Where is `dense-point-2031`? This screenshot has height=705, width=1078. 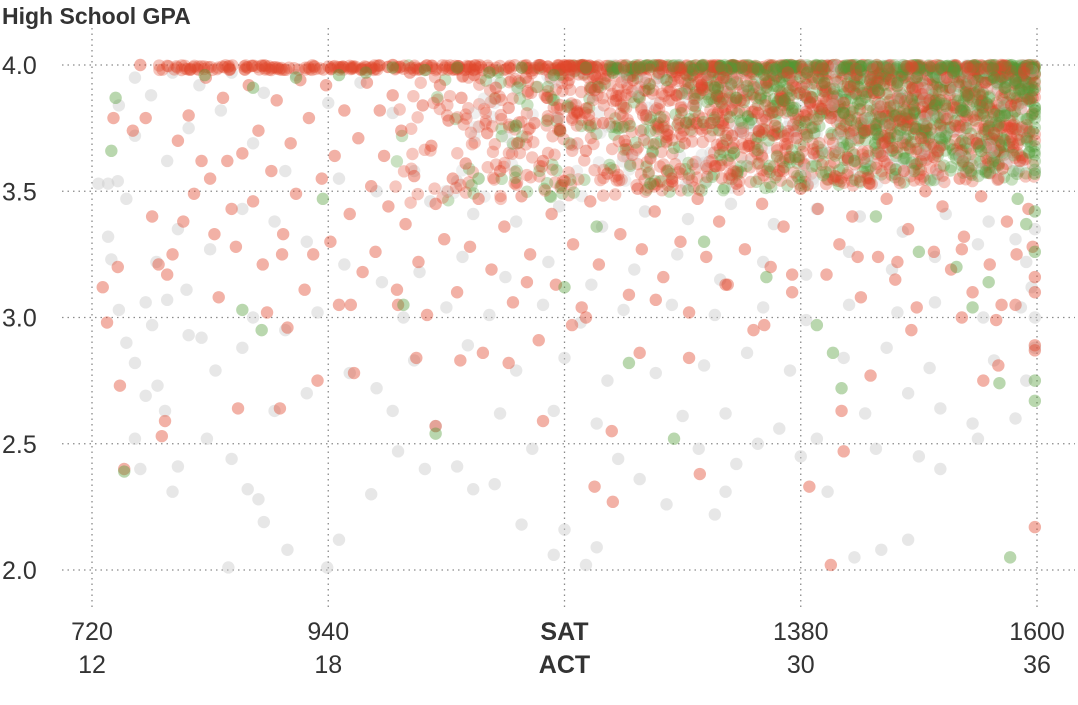 dense-point-2031 is located at coordinates (571, 144).